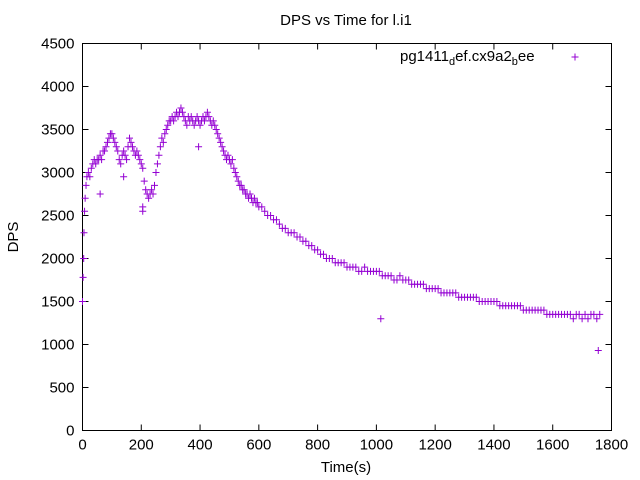 The height and width of the screenshot is (480, 640). I want to click on x-tick-label: 800, so click(317, 445).